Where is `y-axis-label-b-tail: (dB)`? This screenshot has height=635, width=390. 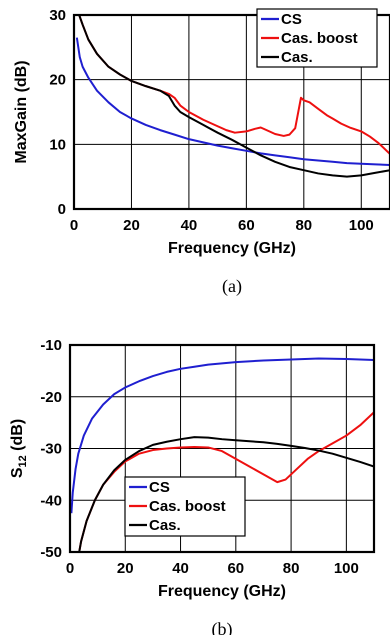 y-axis-label-b-tail: (dB) is located at coordinates (17, 437).